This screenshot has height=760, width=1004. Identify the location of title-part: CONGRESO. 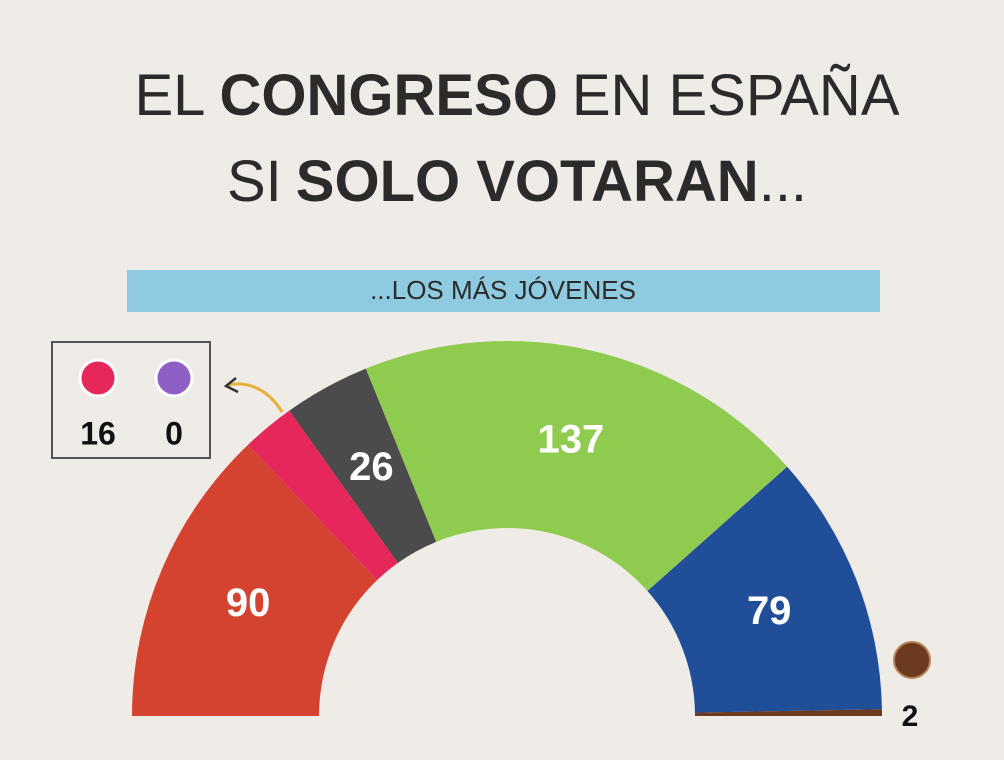
(388, 95).